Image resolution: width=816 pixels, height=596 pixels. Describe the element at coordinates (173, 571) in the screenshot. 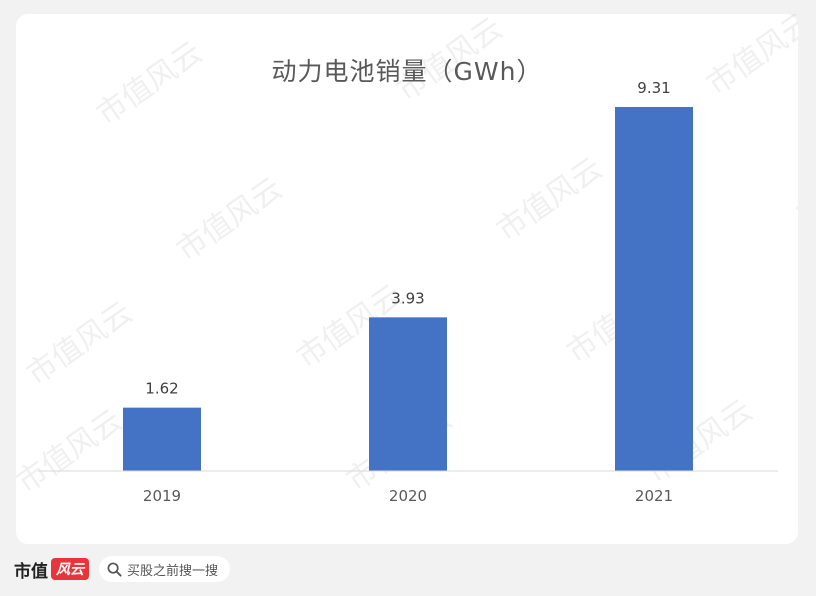

I see `search-text: 买股之前搜一搜` at that location.